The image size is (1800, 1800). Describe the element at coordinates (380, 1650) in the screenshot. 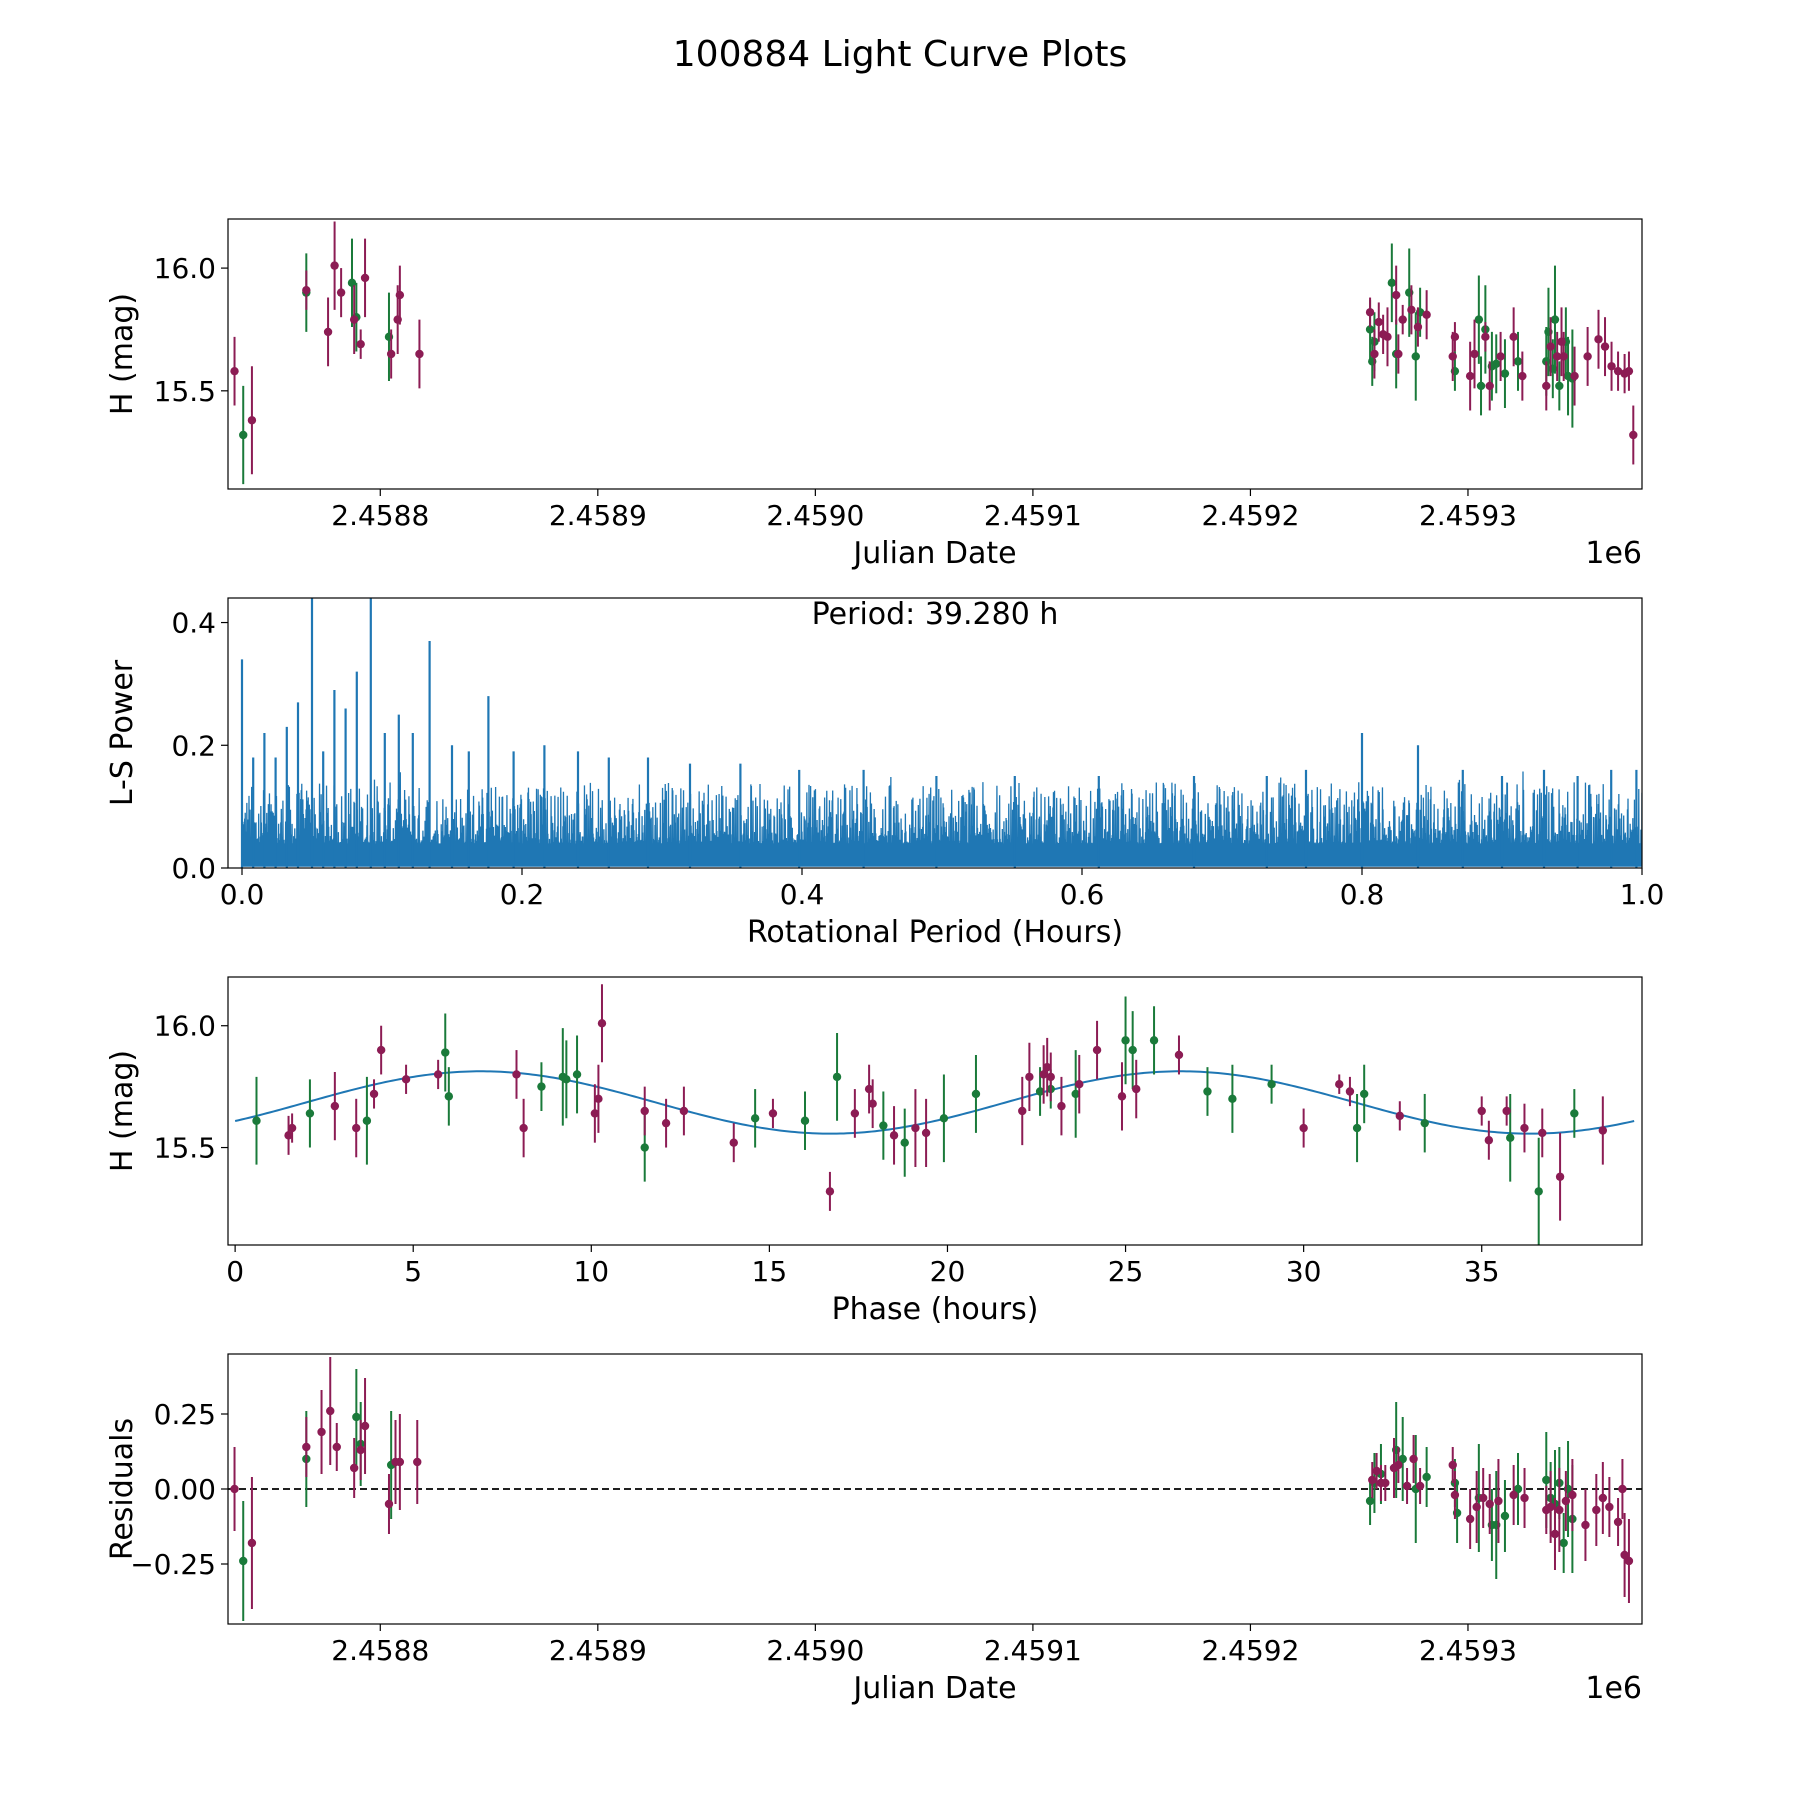

I see `x-tick-label: 2.4588` at that location.